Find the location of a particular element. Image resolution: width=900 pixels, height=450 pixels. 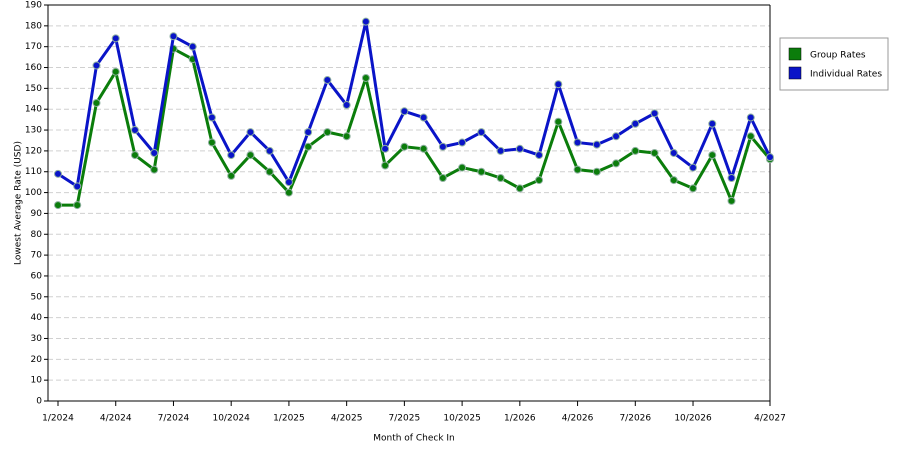

legend-box is located at coordinates (834, 64).